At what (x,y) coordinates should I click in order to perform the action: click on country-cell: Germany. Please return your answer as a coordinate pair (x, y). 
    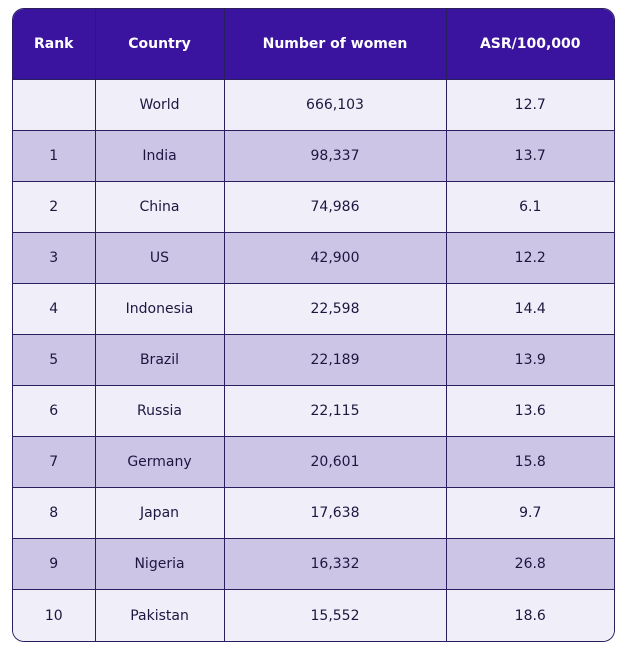
    Looking at the image, I should click on (159, 462).